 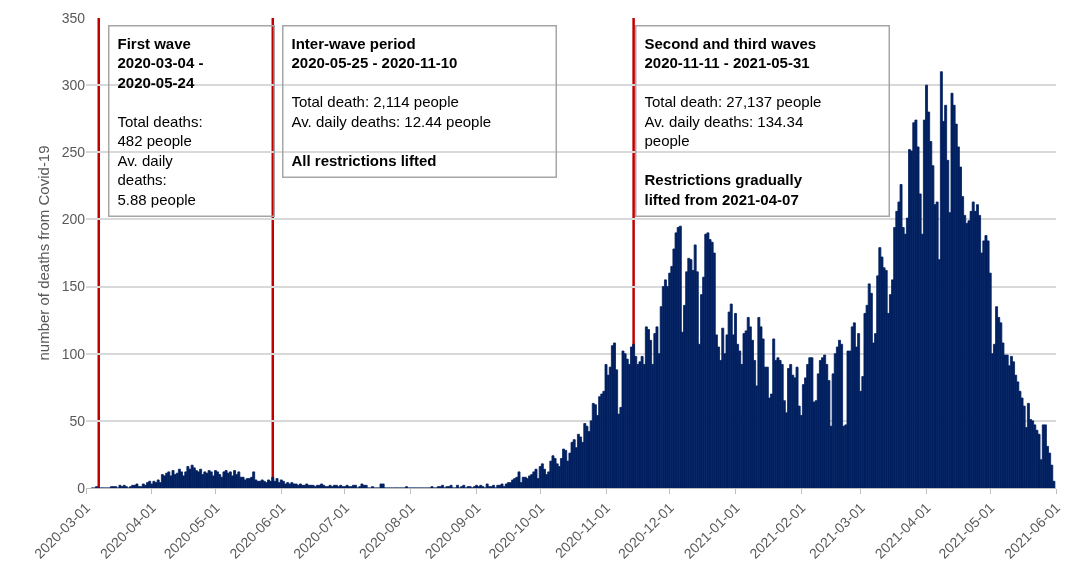 I want to click on text: Inter-wave period 2020-05-25 - 2020-11-10 Total death: 2,114 people Av. daily deaths: 12.44 people All restrictions lifted, so click(x=391, y=101).